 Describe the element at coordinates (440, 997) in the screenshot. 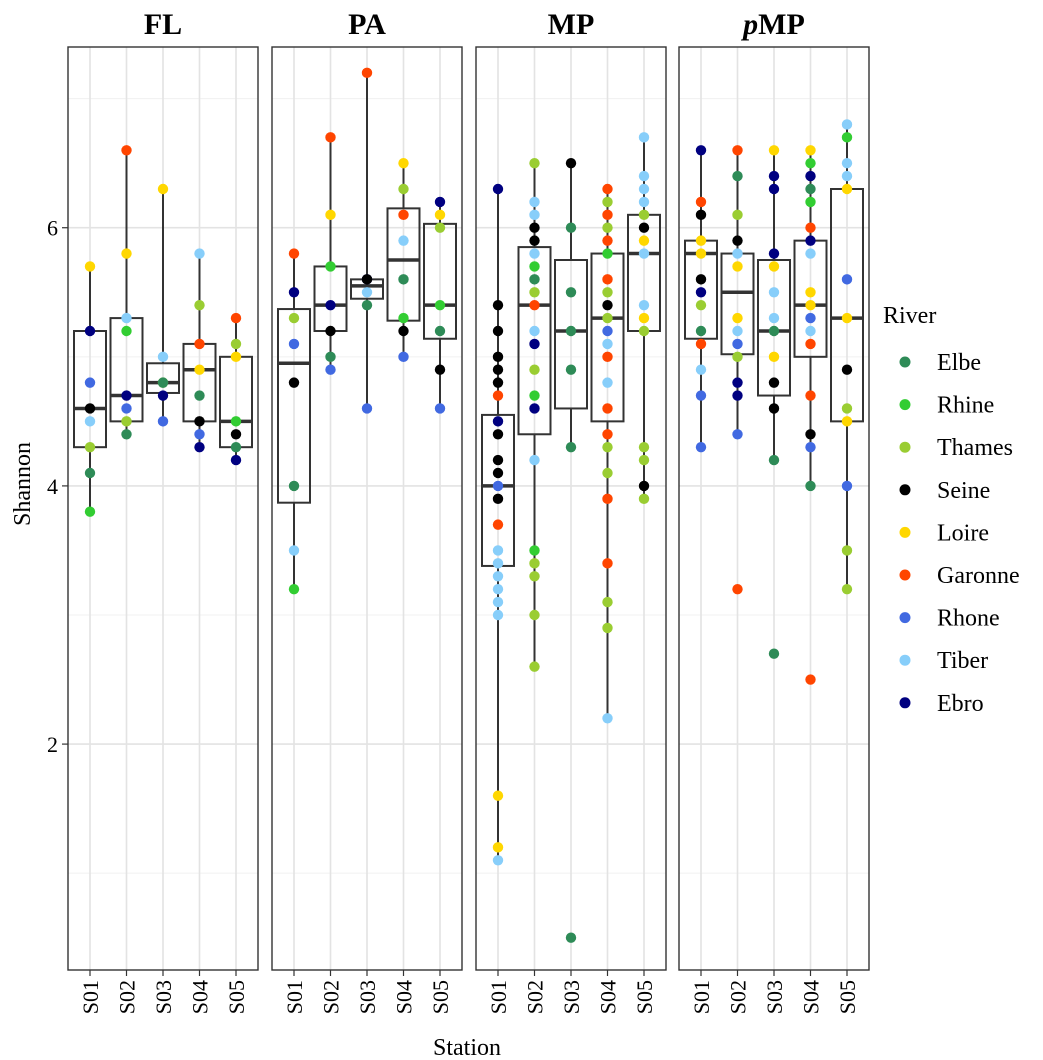

I see `x-tick-label: S05` at that location.